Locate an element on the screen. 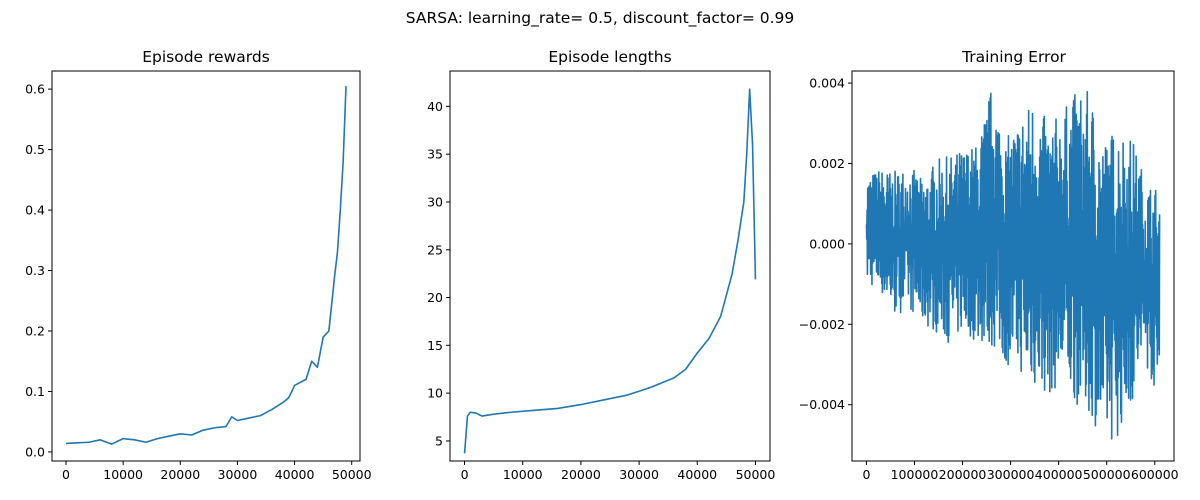 The width and height of the screenshot is (1200, 500). y-tick-label: 0.1 is located at coordinates (35, 391).